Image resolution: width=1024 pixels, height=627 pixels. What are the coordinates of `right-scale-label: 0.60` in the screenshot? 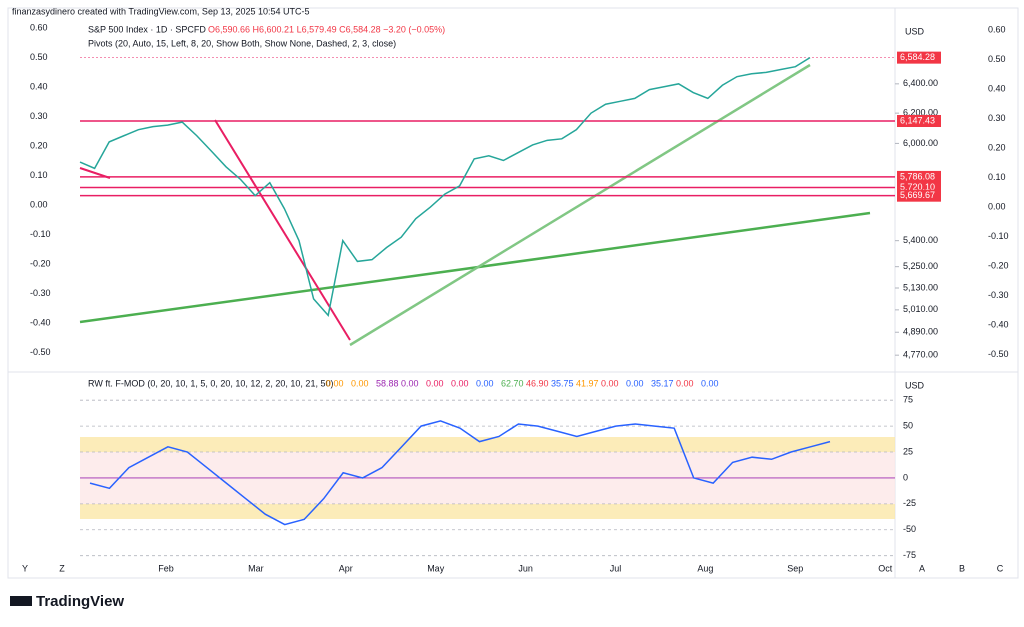 It's located at (997, 29).